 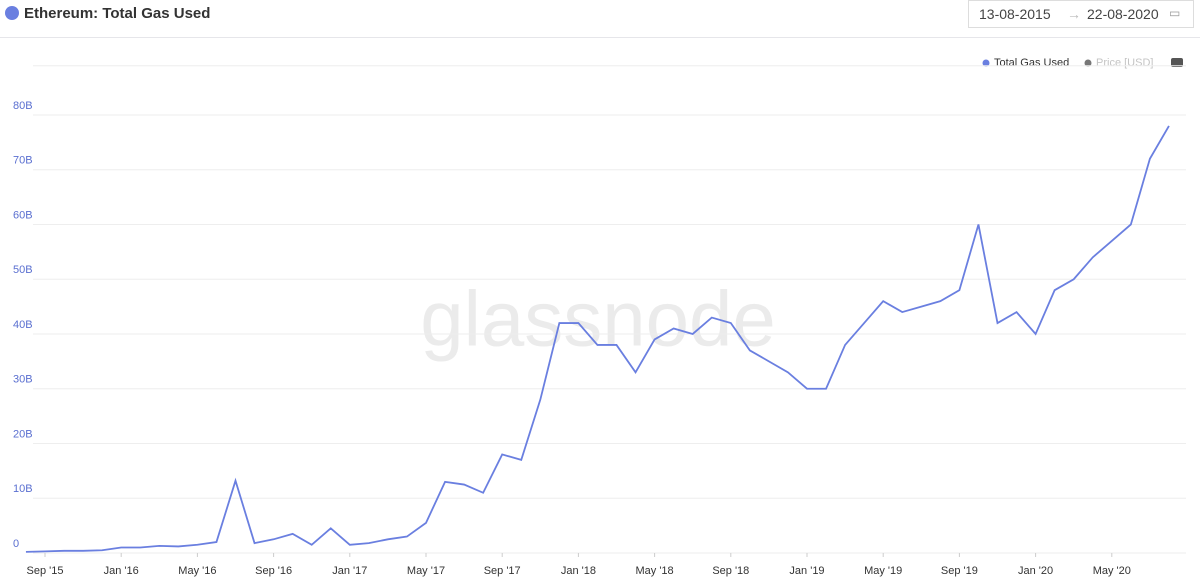 I want to click on camera-icon, so click(x=1177, y=62).